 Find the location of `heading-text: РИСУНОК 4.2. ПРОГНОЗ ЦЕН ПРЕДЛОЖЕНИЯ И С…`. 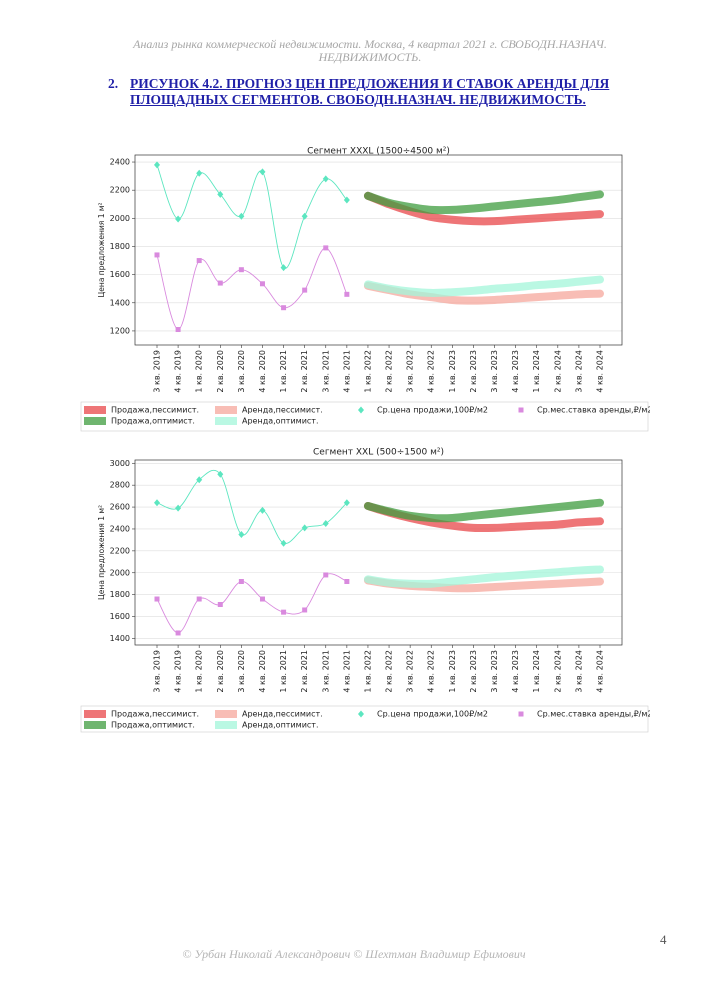

heading-text: РИСУНОК 4.2. ПРОГНОЗ ЦЕН ПРЕДЛОЖЕНИЯ И С… is located at coordinates (370, 91).